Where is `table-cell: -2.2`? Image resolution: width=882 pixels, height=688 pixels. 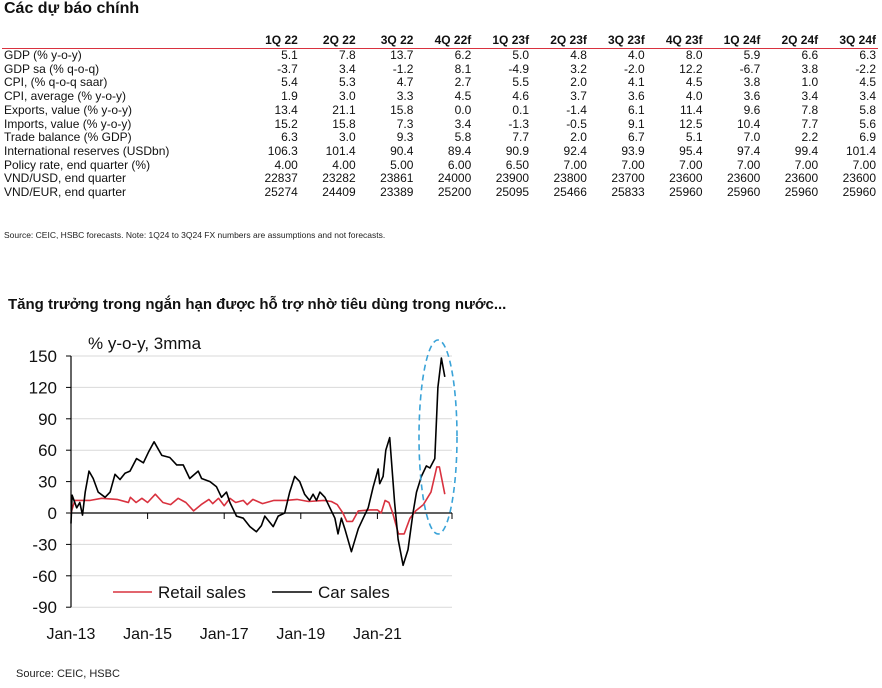 table-cell: -2.2 is located at coordinates (865, 68).